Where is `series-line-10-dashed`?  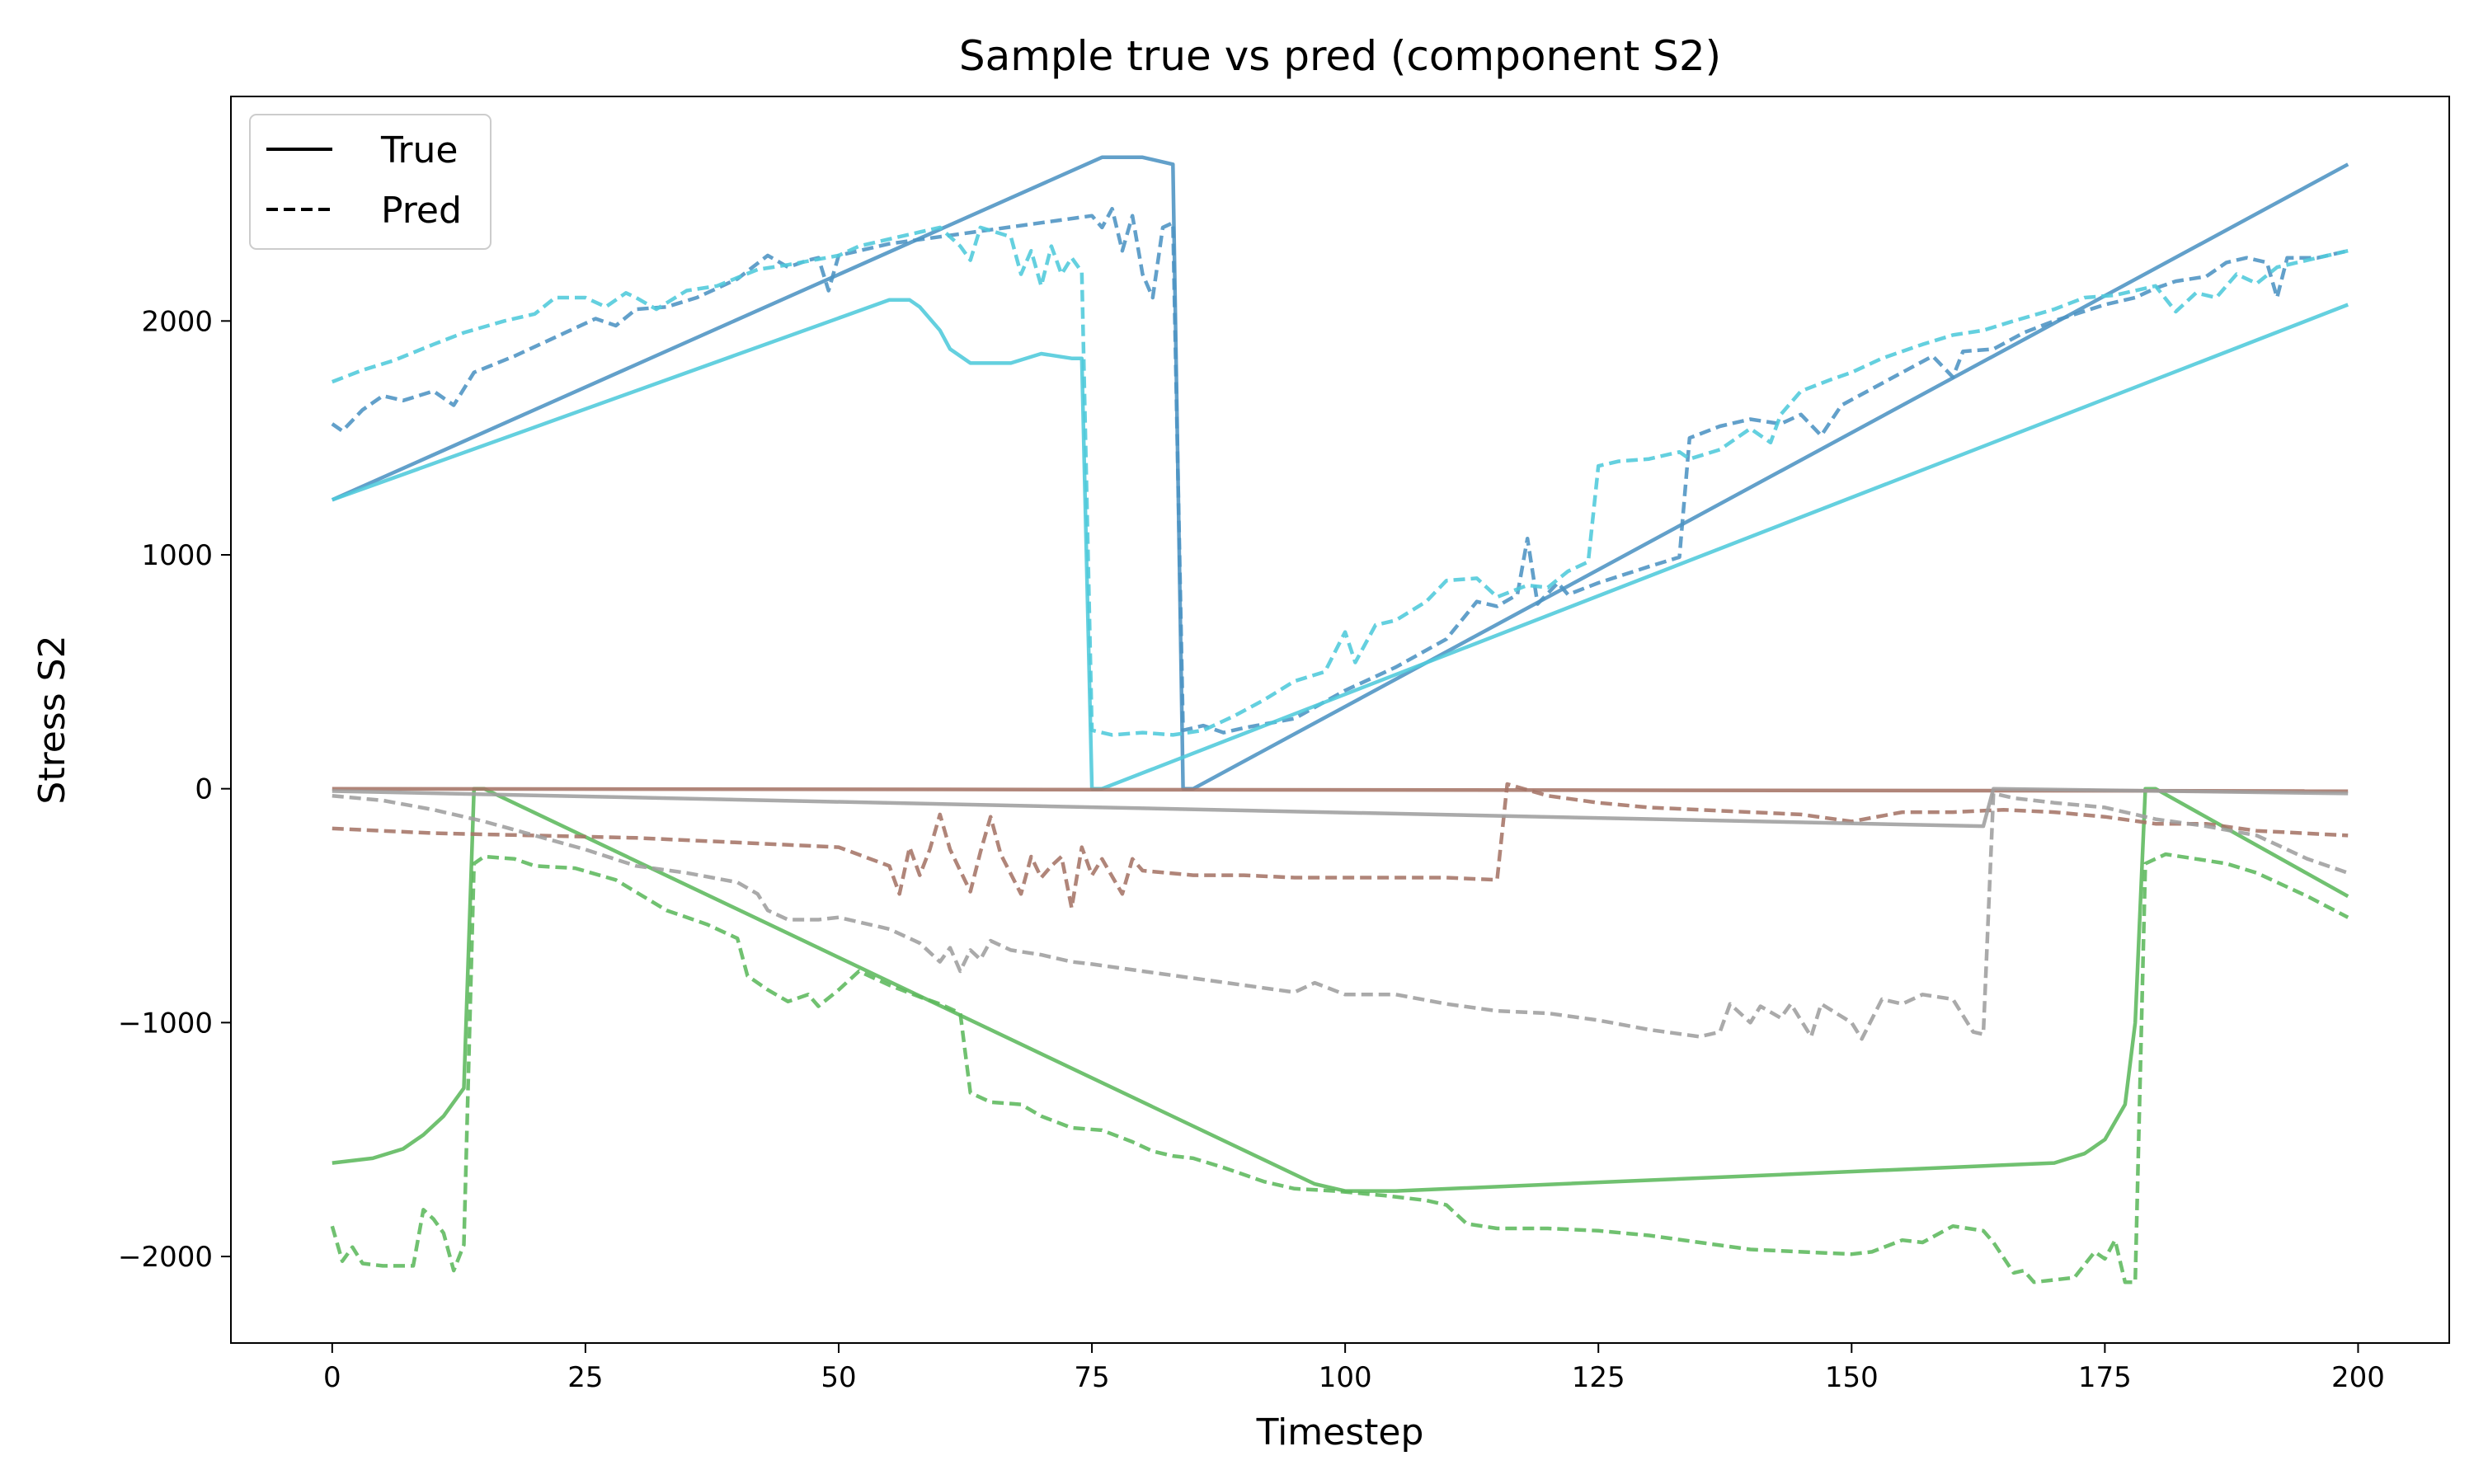 series-line-10-dashed is located at coordinates (1340, 916).